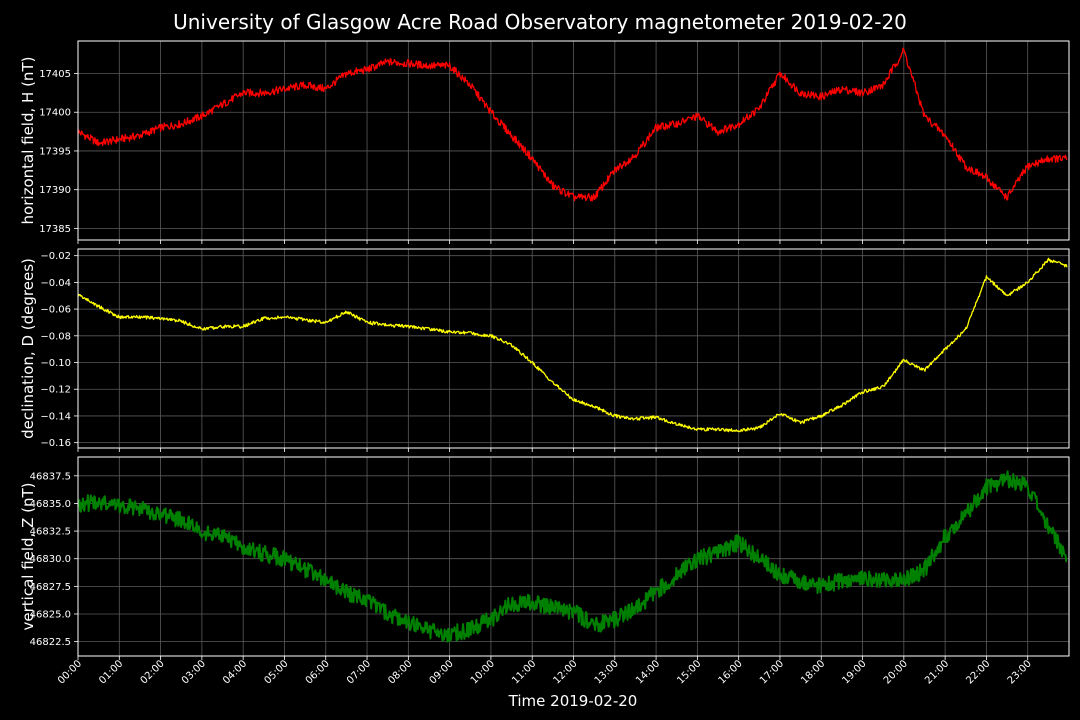 The image size is (1080, 720). I want to click on y-tick-label: 46835.0, so click(50, 504).